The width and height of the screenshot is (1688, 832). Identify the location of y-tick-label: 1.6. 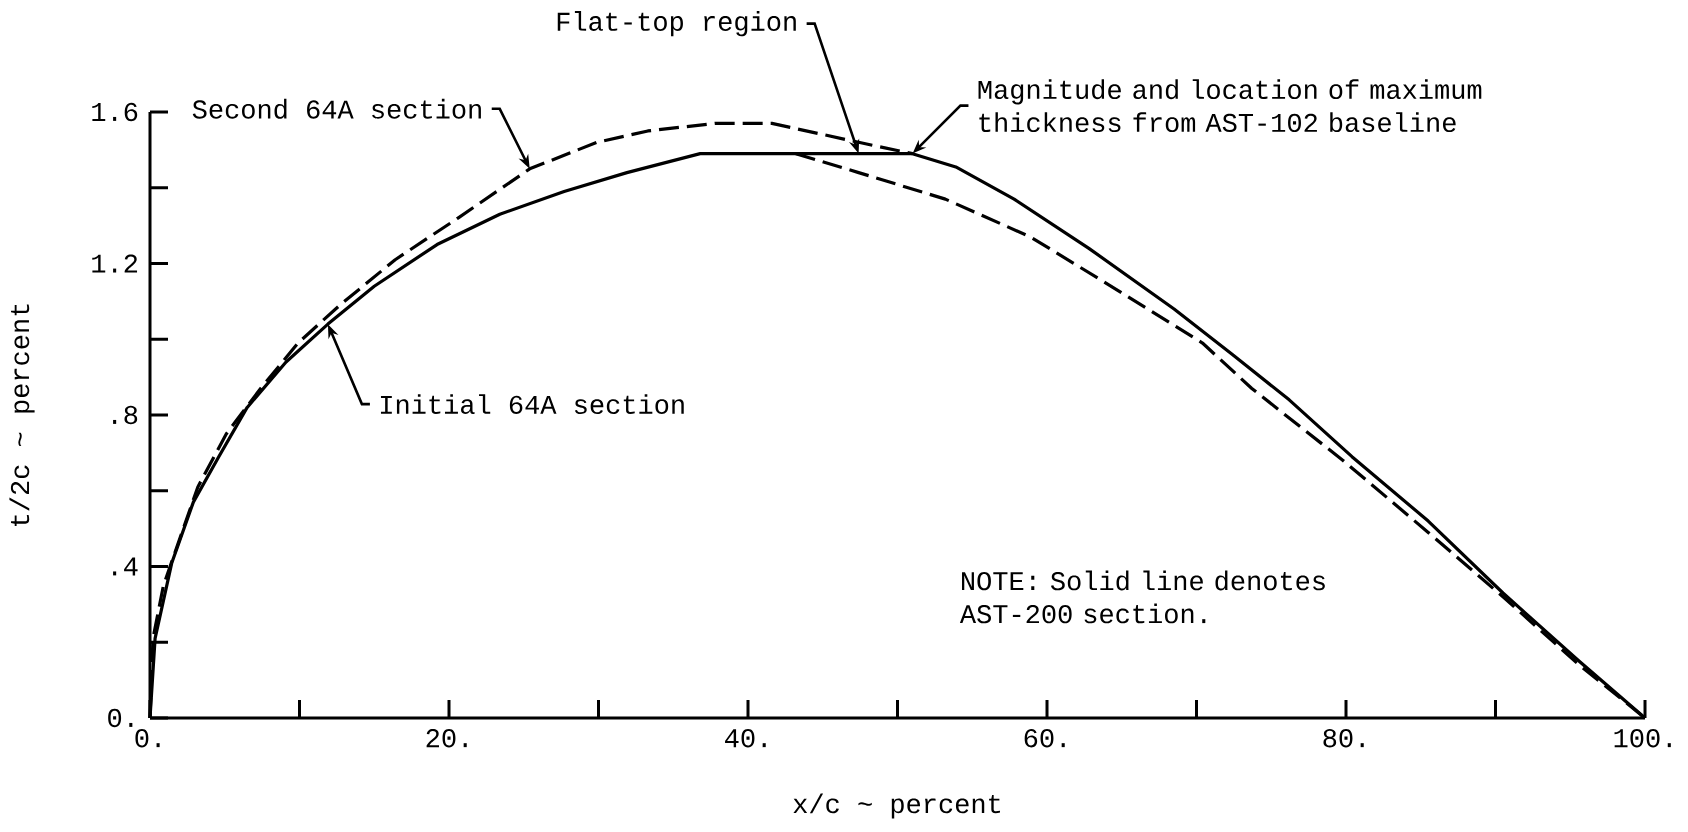
(115, 112).